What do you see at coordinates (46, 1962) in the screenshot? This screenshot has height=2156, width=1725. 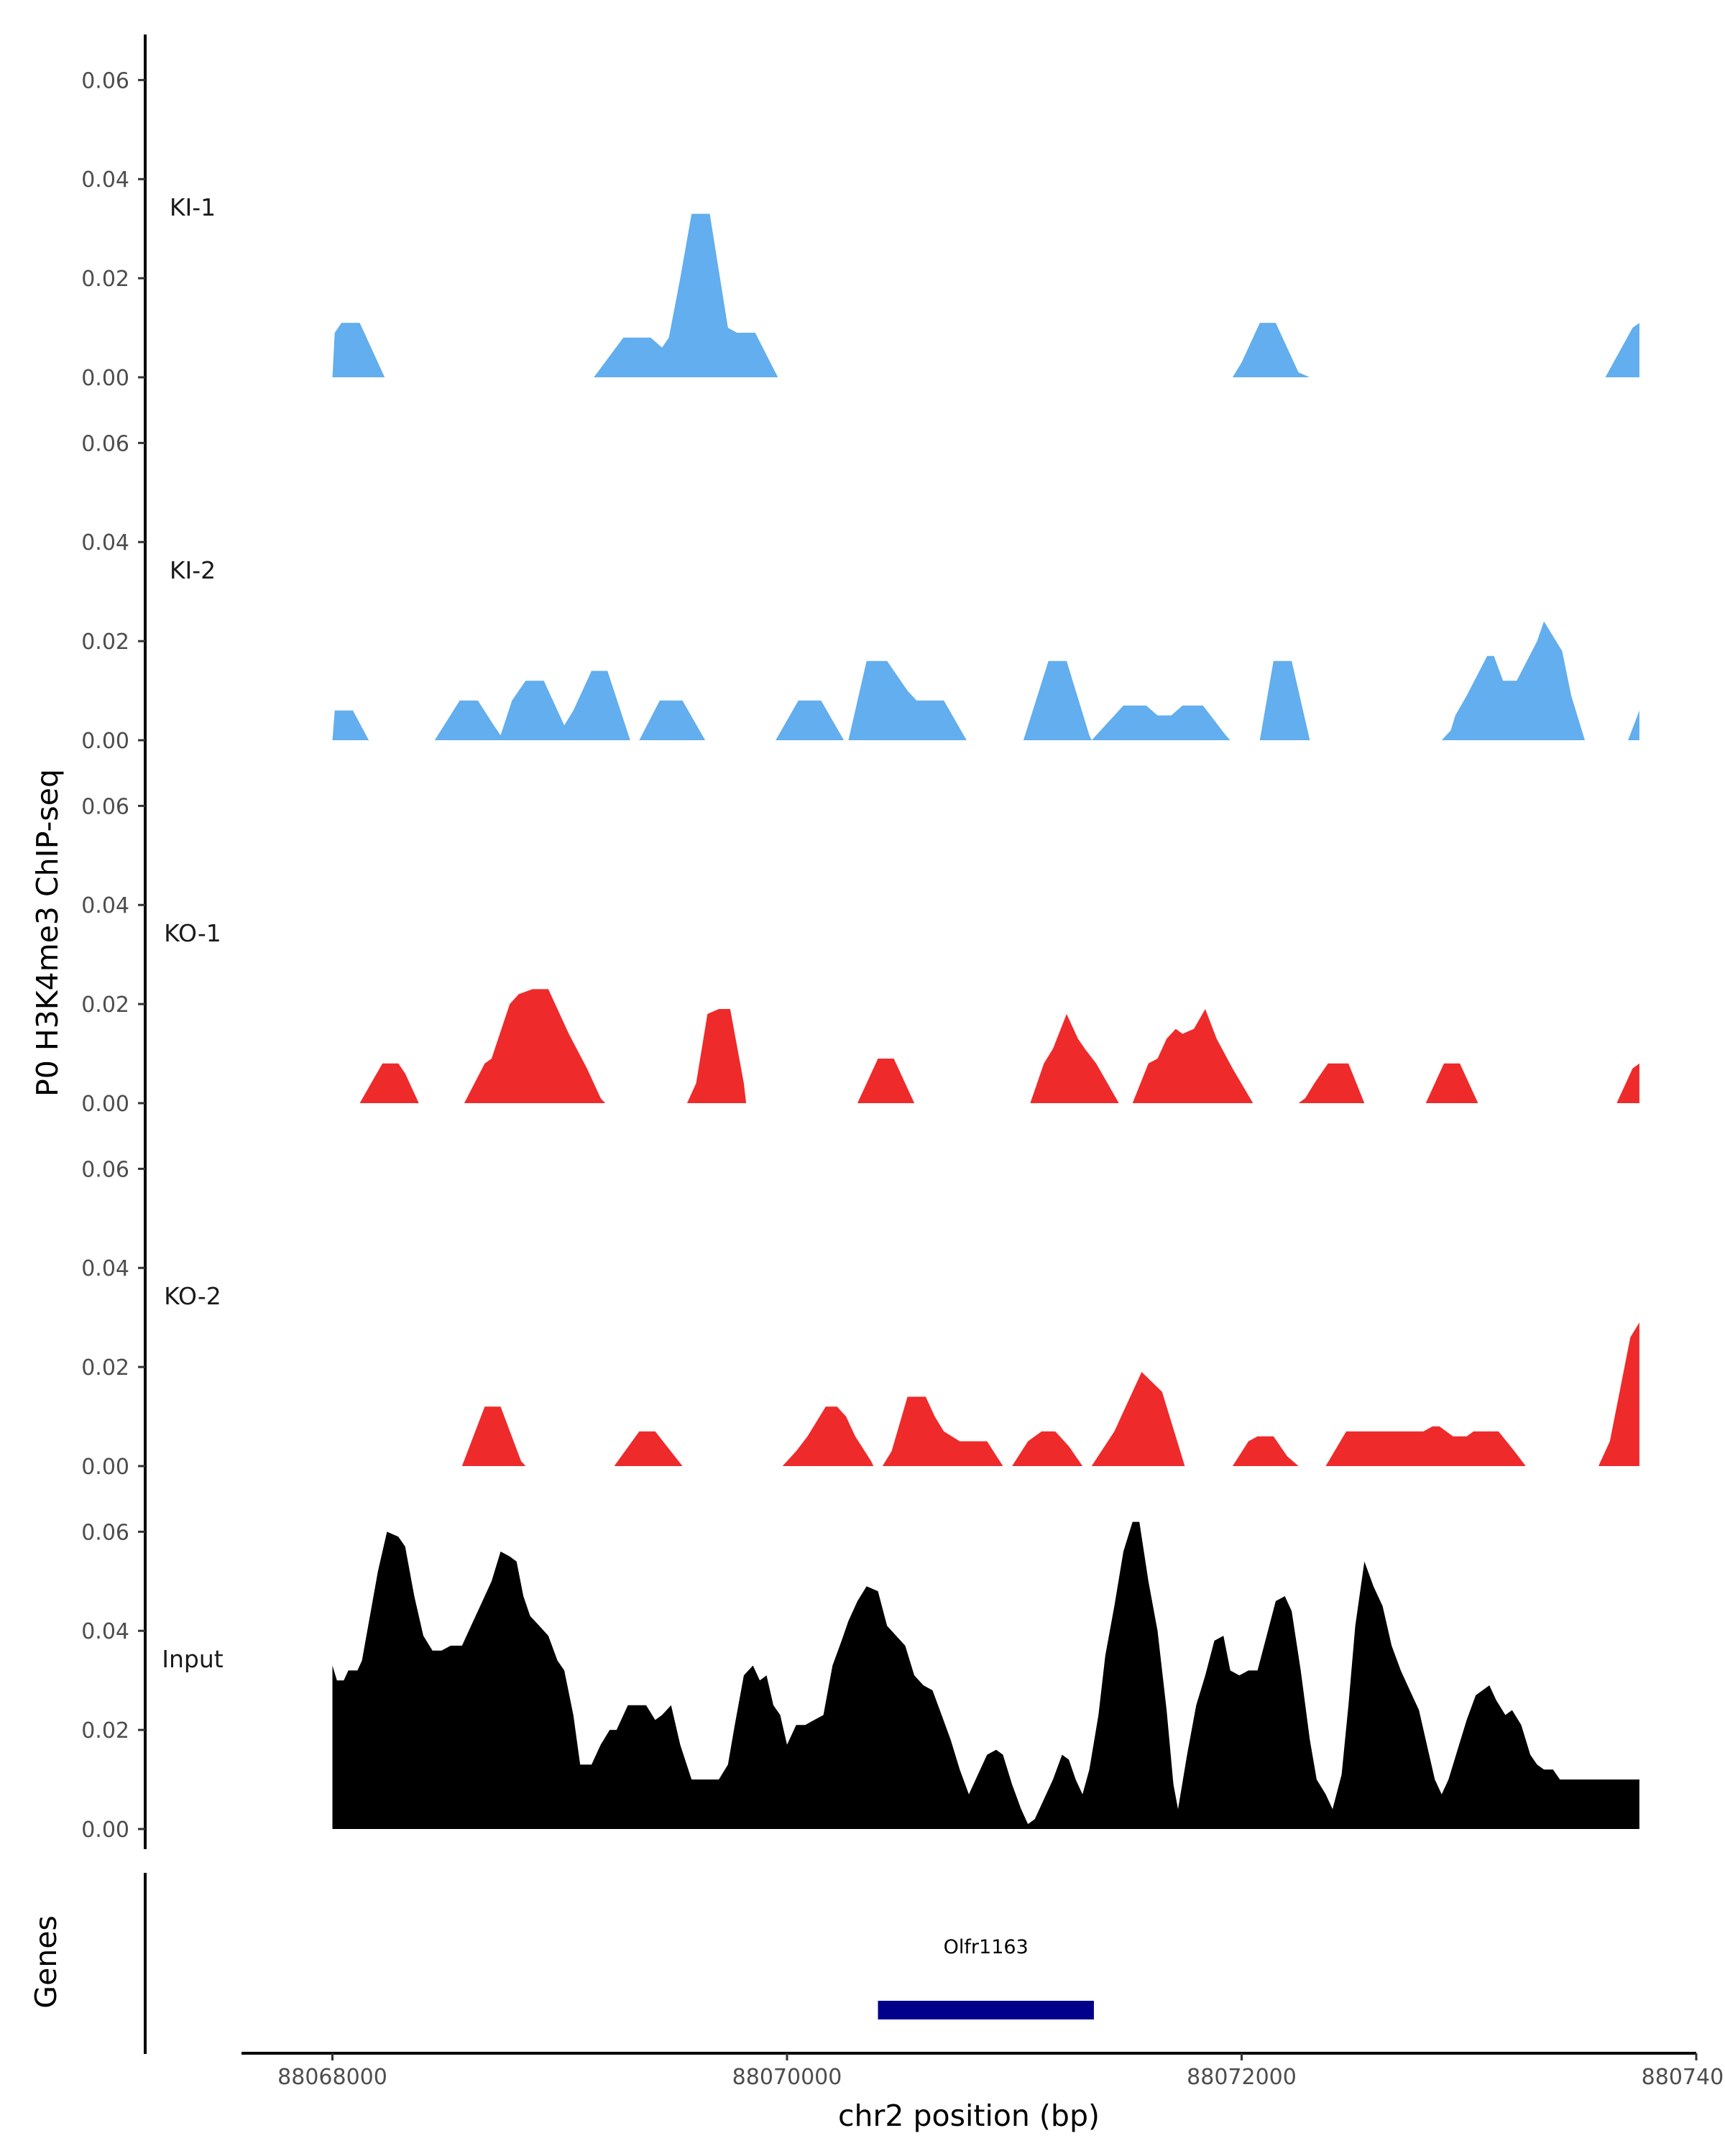 I see `genes-track-title: Genes` at bounding box center [46, 1962].